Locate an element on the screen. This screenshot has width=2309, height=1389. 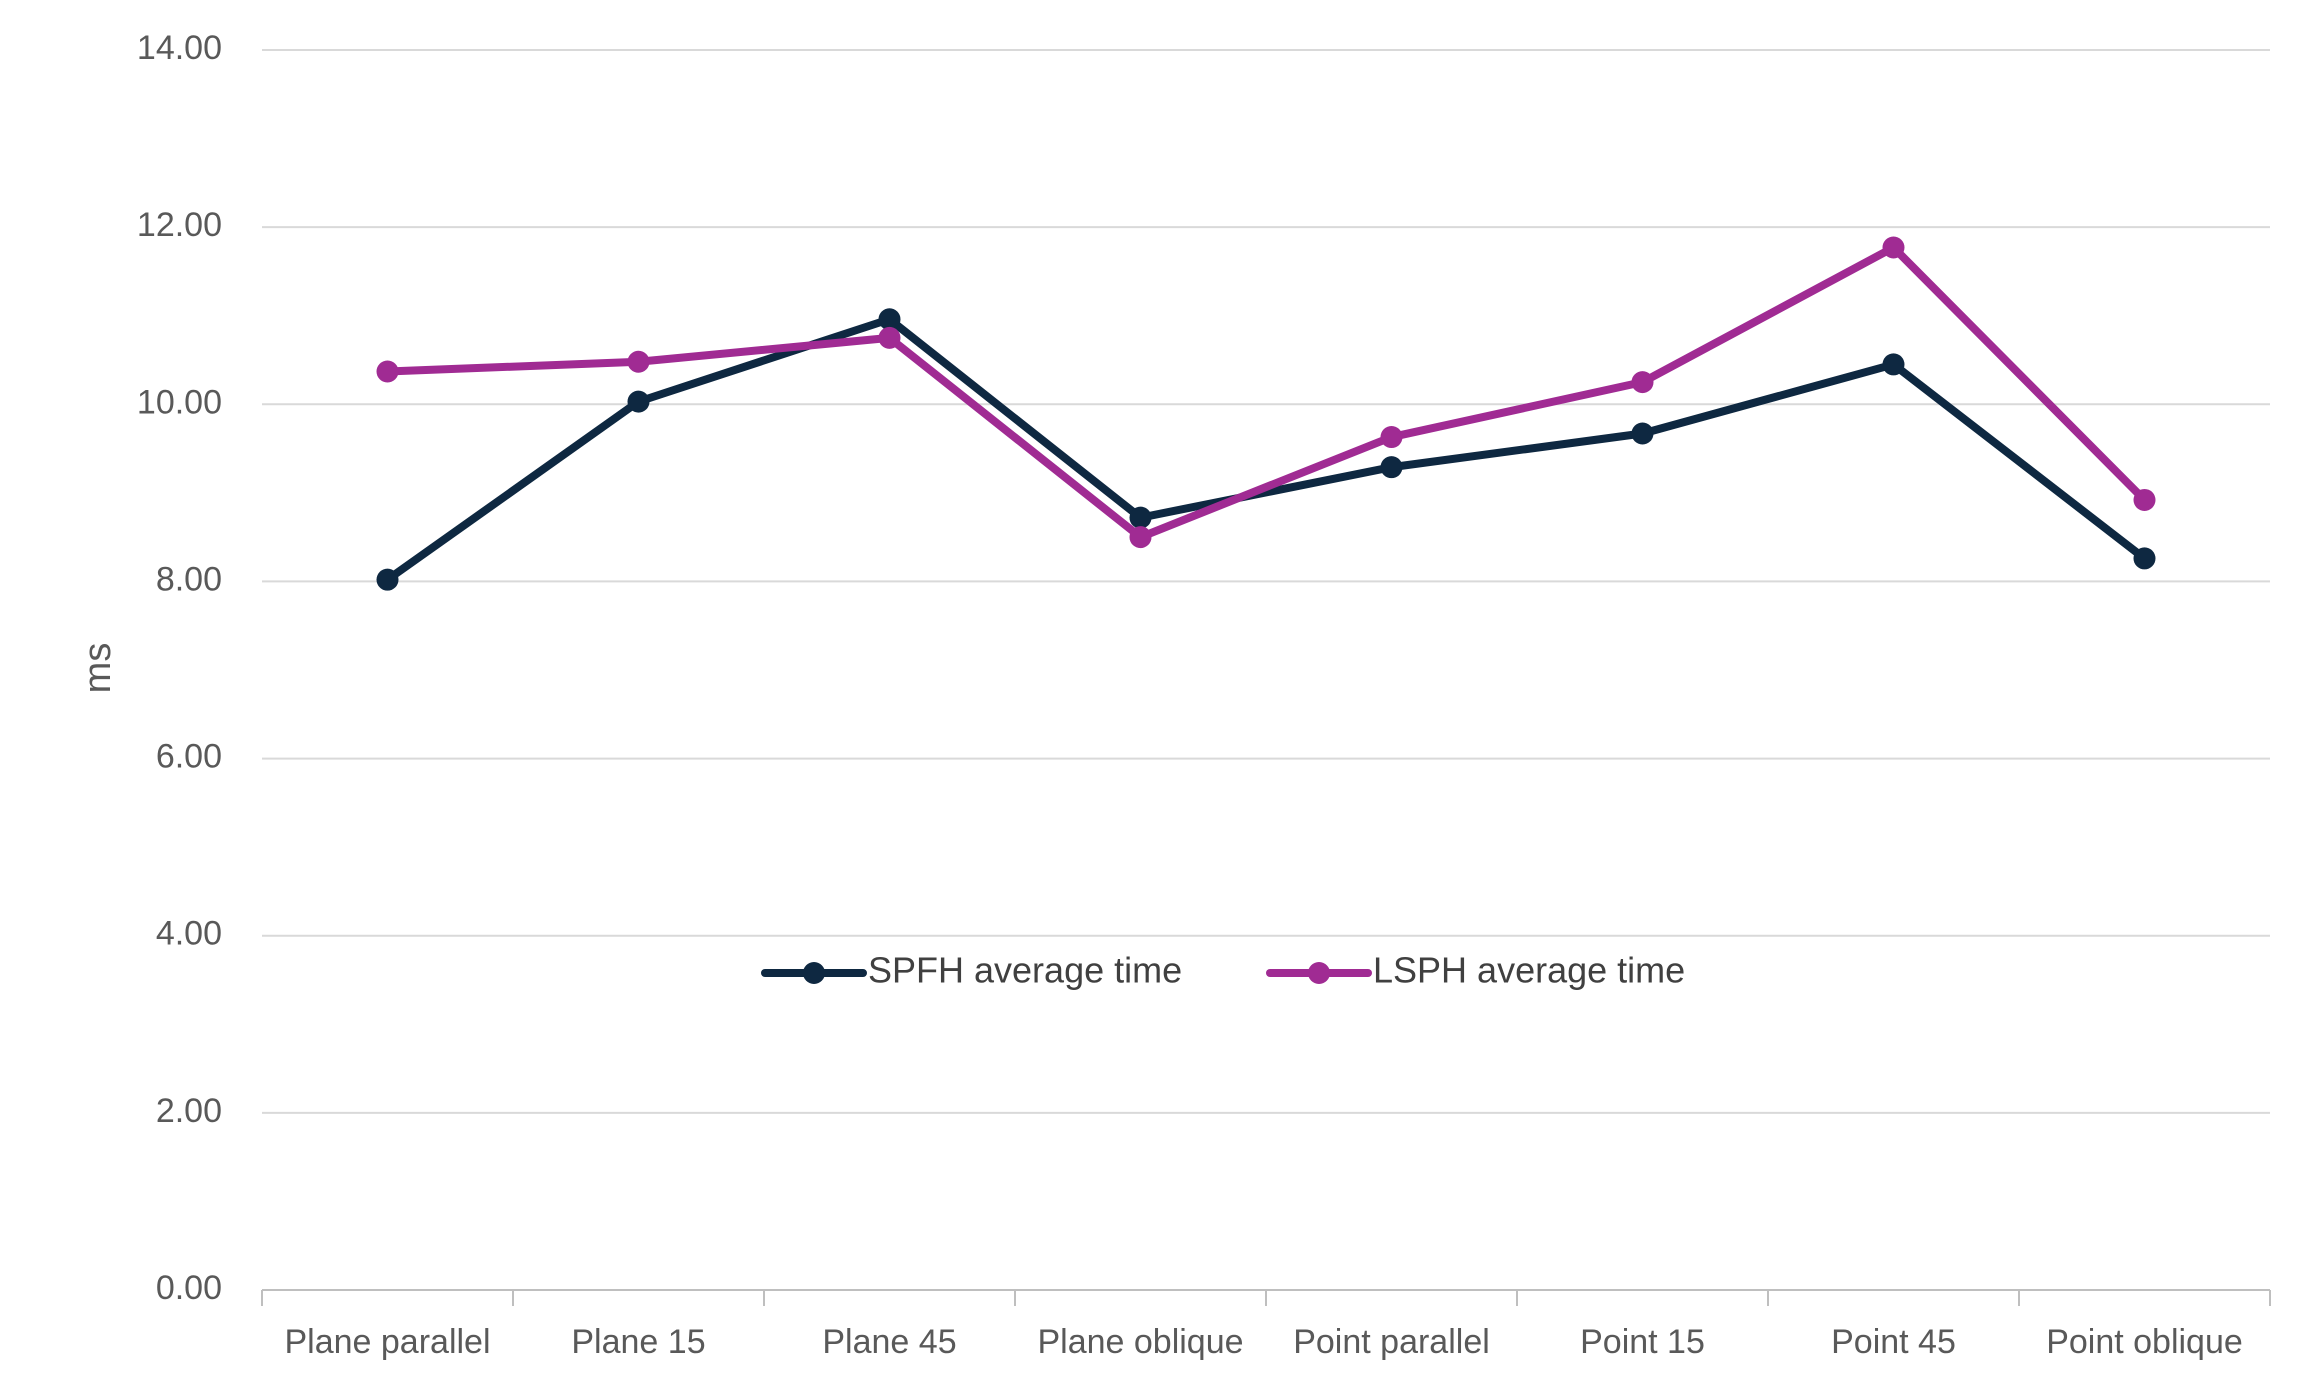
y-tick-label: 14.00 is located at coordinates (179, 48).